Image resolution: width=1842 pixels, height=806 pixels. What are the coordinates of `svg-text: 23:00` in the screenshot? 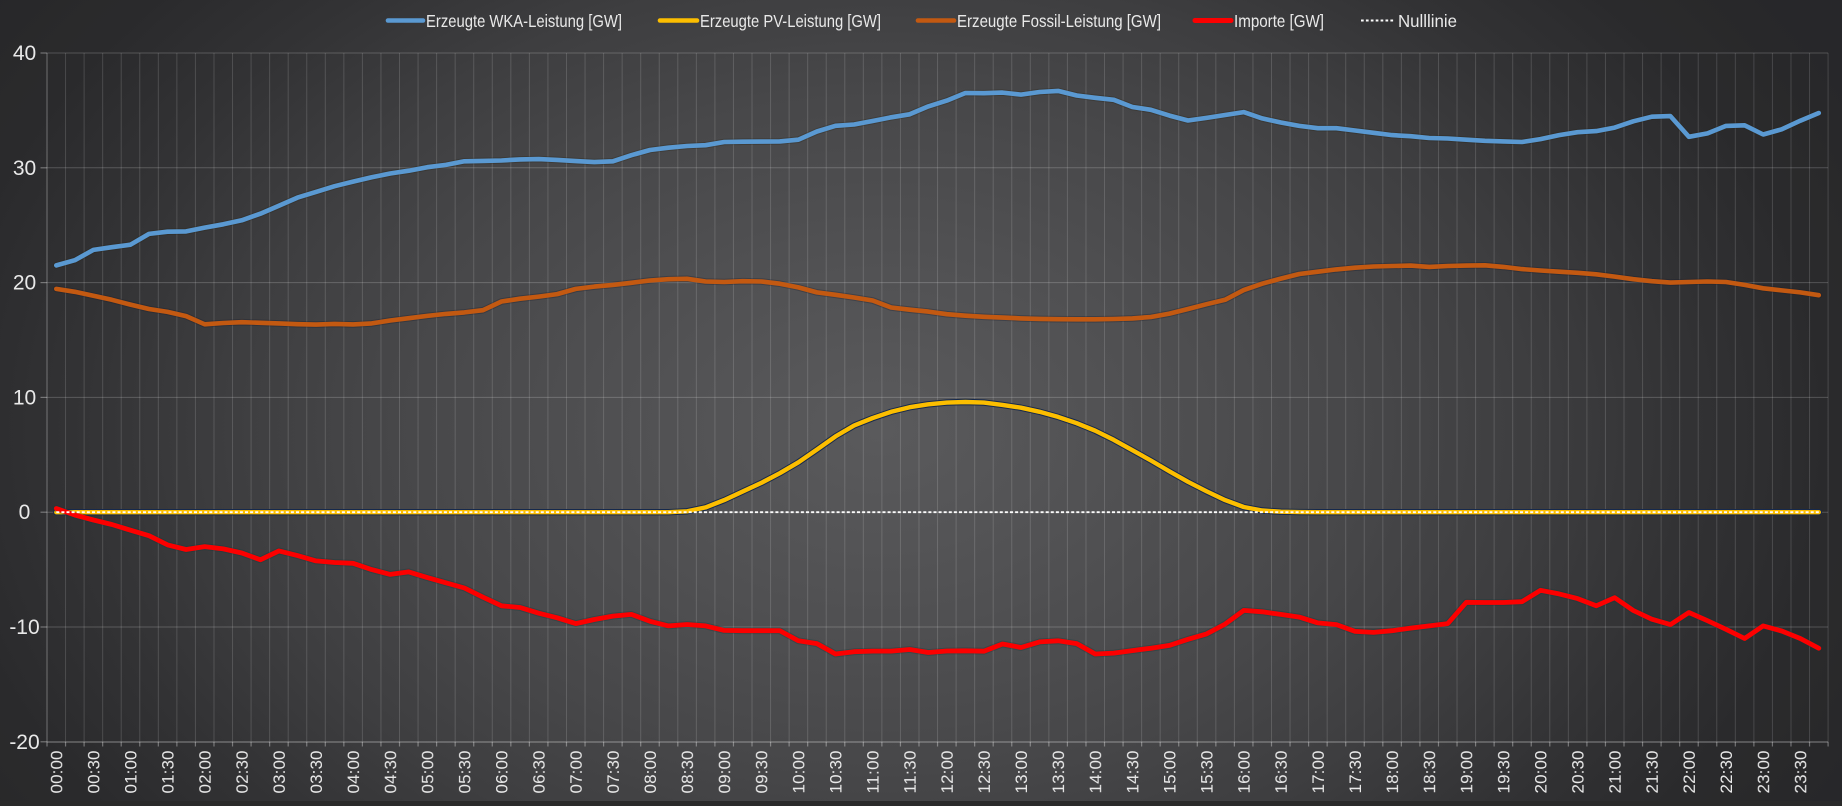 It's located at (1763, 772).